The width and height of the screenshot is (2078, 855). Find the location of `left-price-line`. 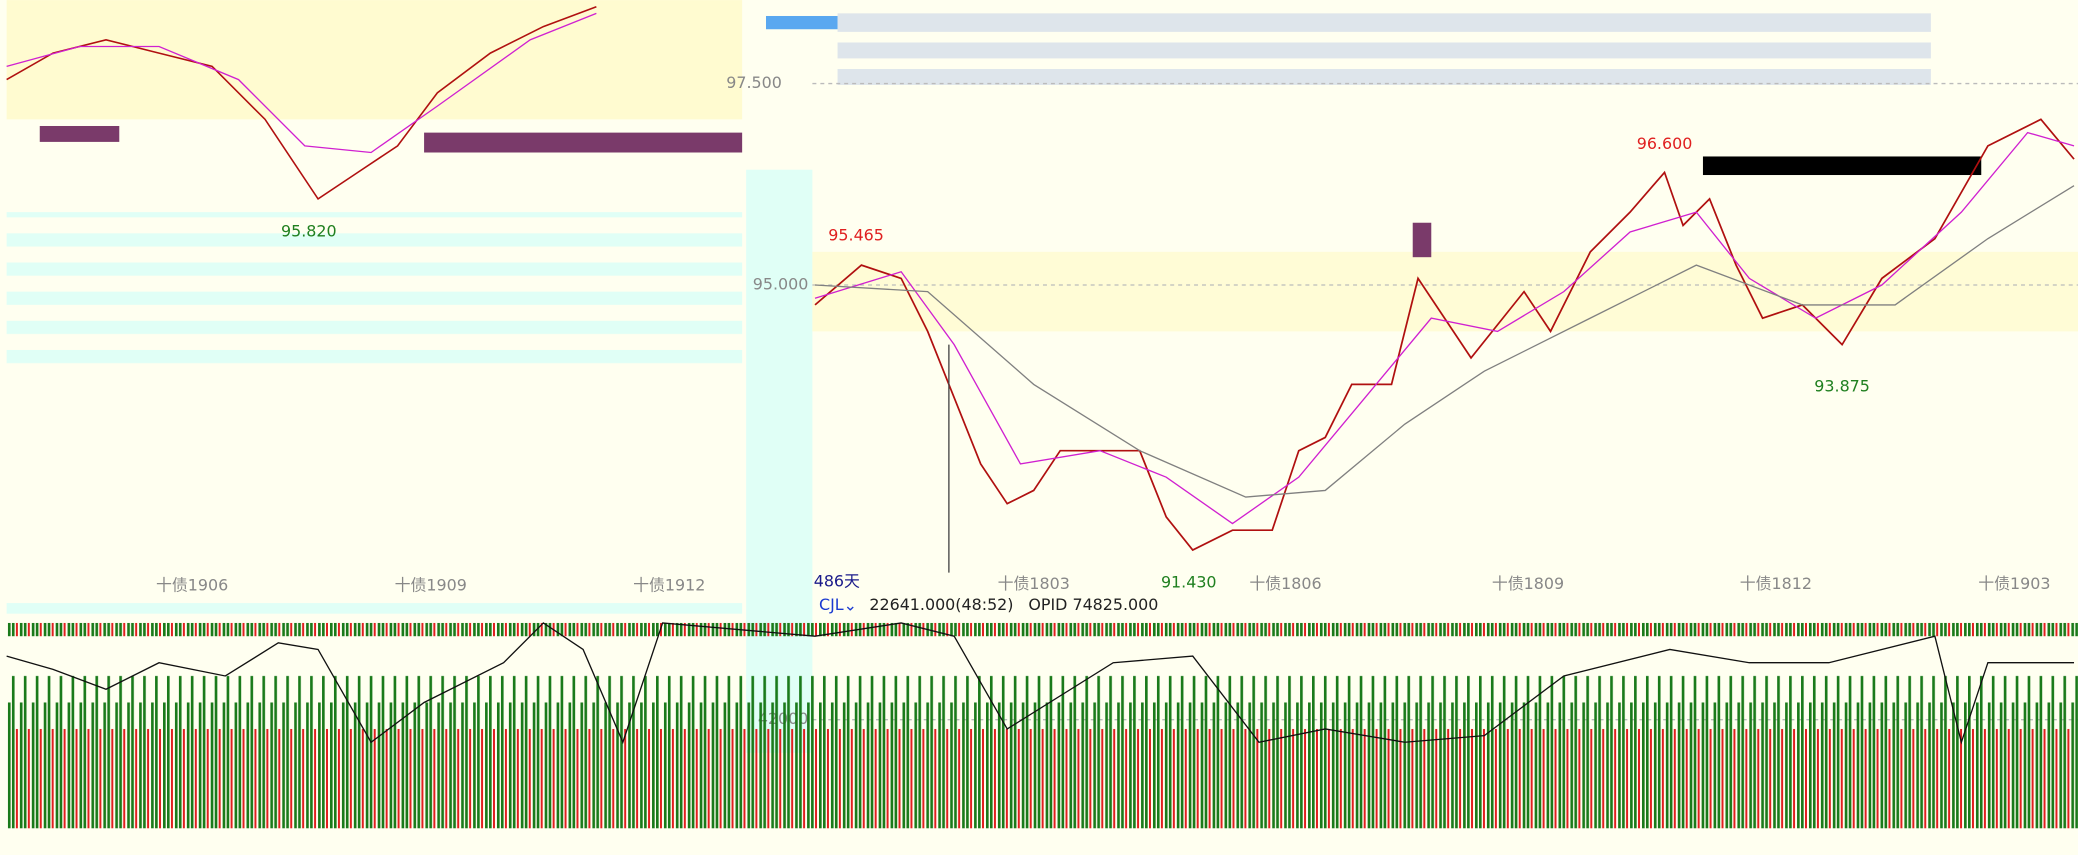

left-price-line is located at coordinates (301, 102).